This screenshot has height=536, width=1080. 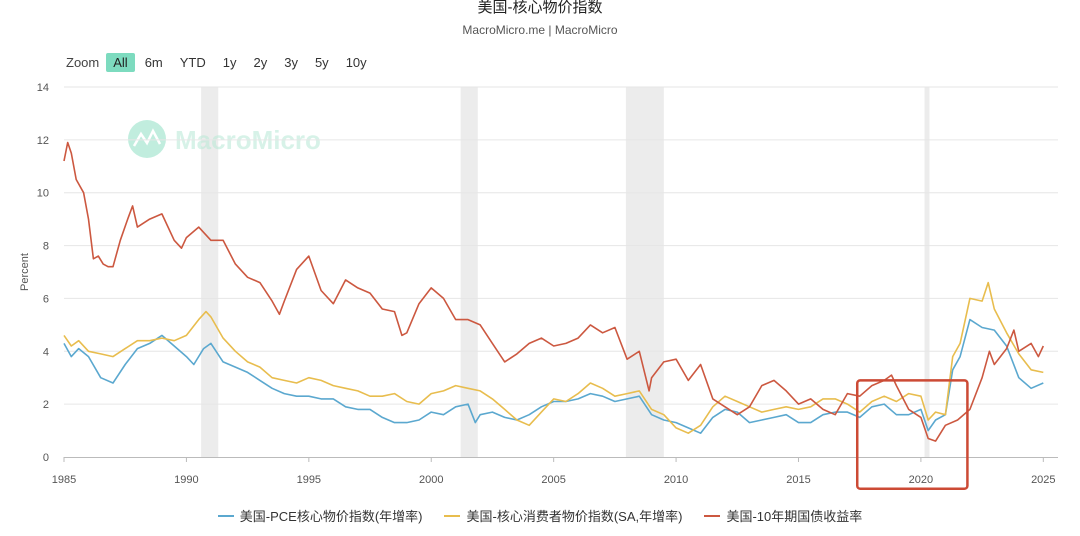 I want to click on legend-item-cpi: 美国-核心消费者物价指数(SA,年增率), so click(x=563, y=515).